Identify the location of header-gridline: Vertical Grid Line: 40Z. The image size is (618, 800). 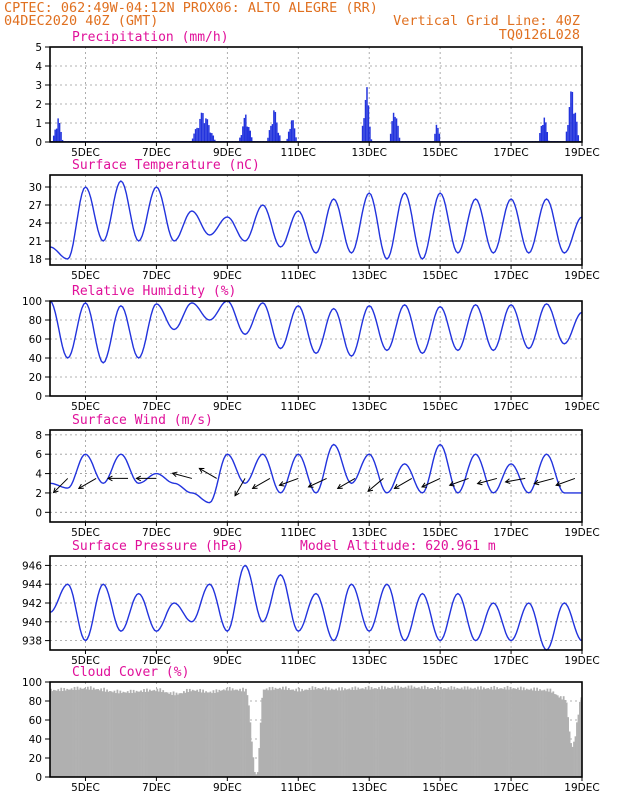
(486, 21).